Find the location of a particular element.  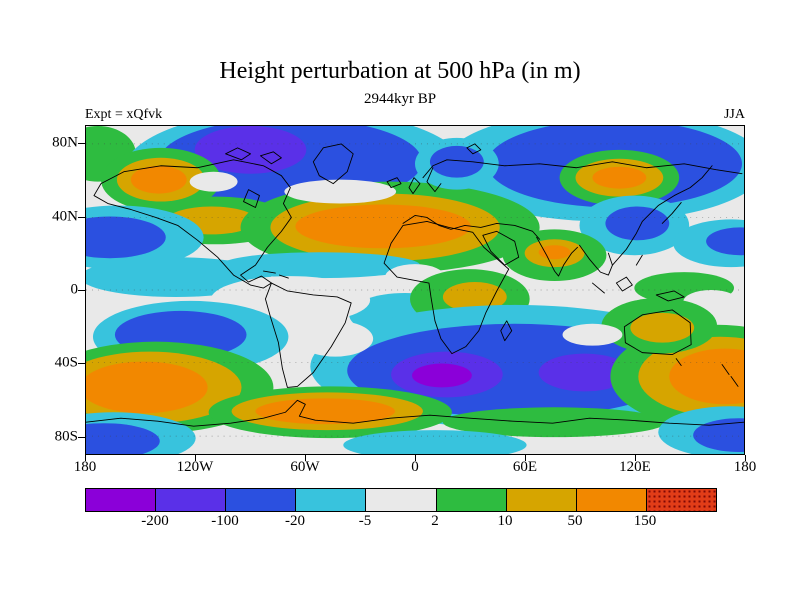

x-axis-tick-label: 60E is located at coordinates (525, 467).